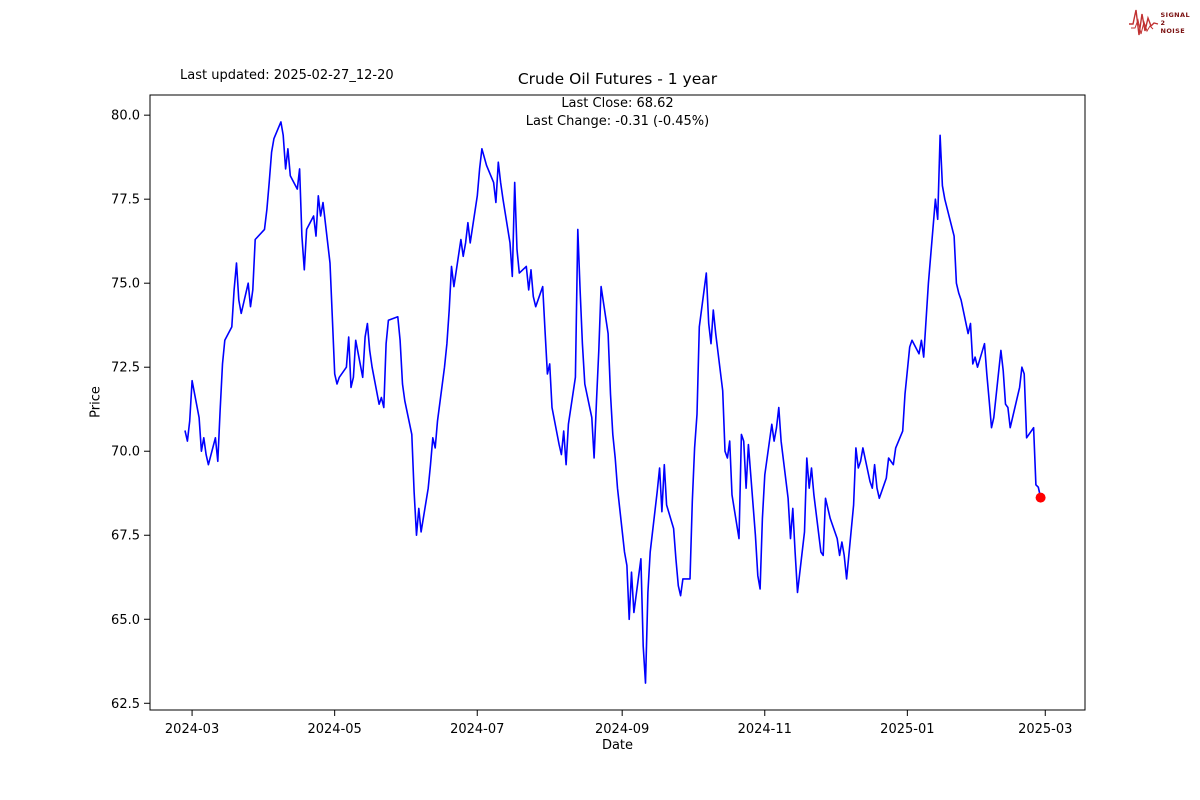 The image size is (1200, 800). Describe the element at coordinates (125, 200) in the screenshot. I see `y-tick-label: 77.5` at that location.